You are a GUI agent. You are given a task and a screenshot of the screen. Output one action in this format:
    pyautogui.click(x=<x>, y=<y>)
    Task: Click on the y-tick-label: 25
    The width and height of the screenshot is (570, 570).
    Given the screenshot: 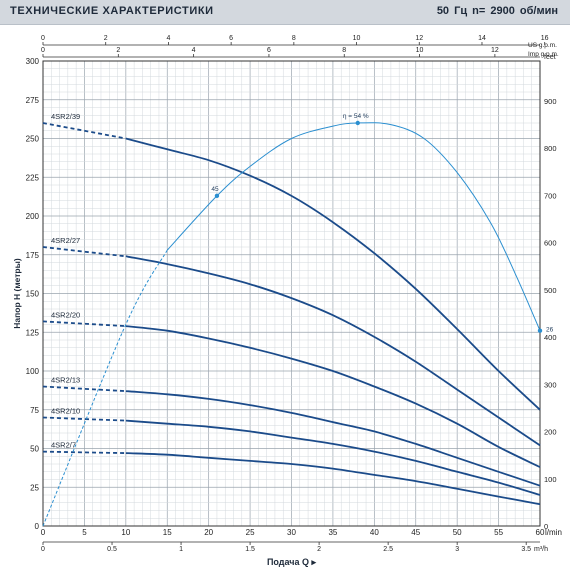 What is the action you would take?
    pyautogui.click(x=34, y=487)
    